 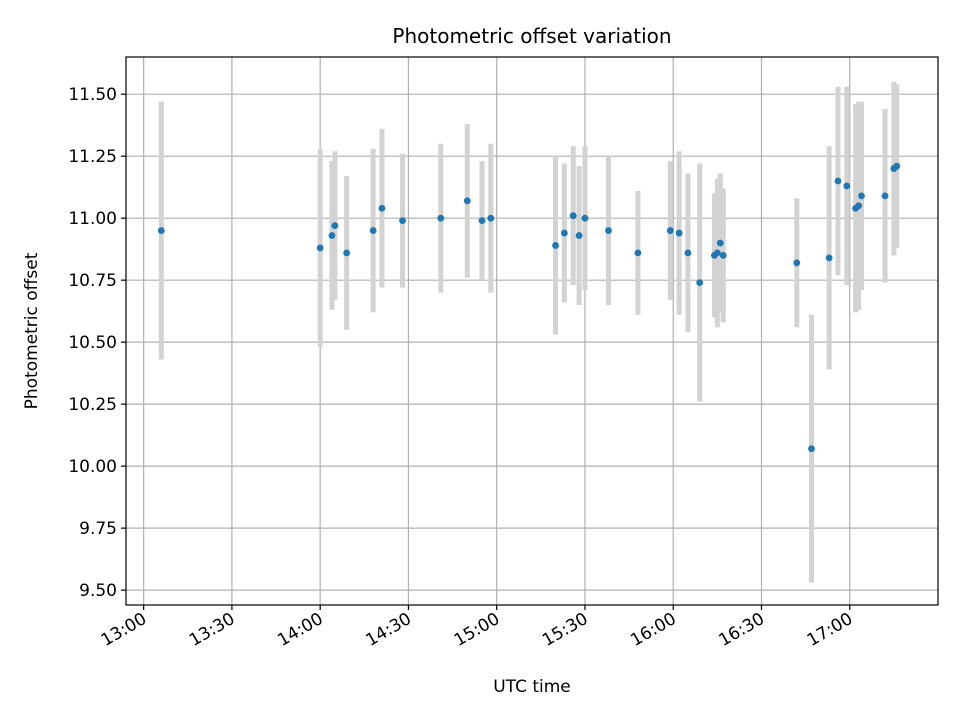 What do you see at coordinates (92, 405) in the screenshot?
I see `y-tick-label: 10.25` at bounding box center [92, 405].